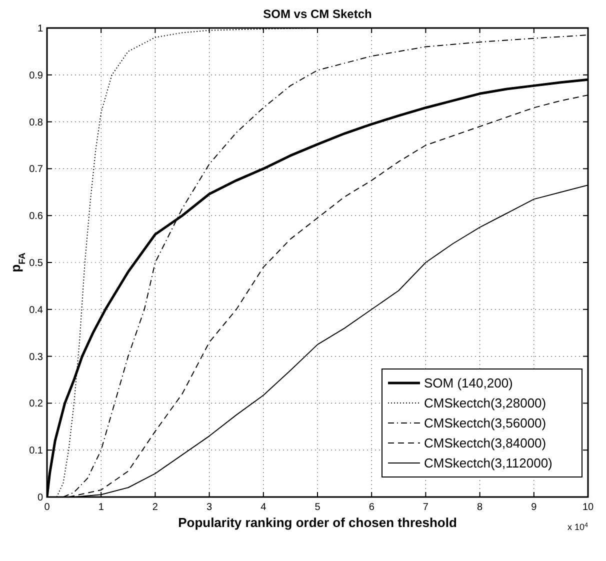 Image resolution: width=606 pixels, height=561 pixels. What do you see at coordinates (317, 14) in the screenshot?
I see `chart-title: SOM vs CM Sketch` at bounding box center [317, 14].